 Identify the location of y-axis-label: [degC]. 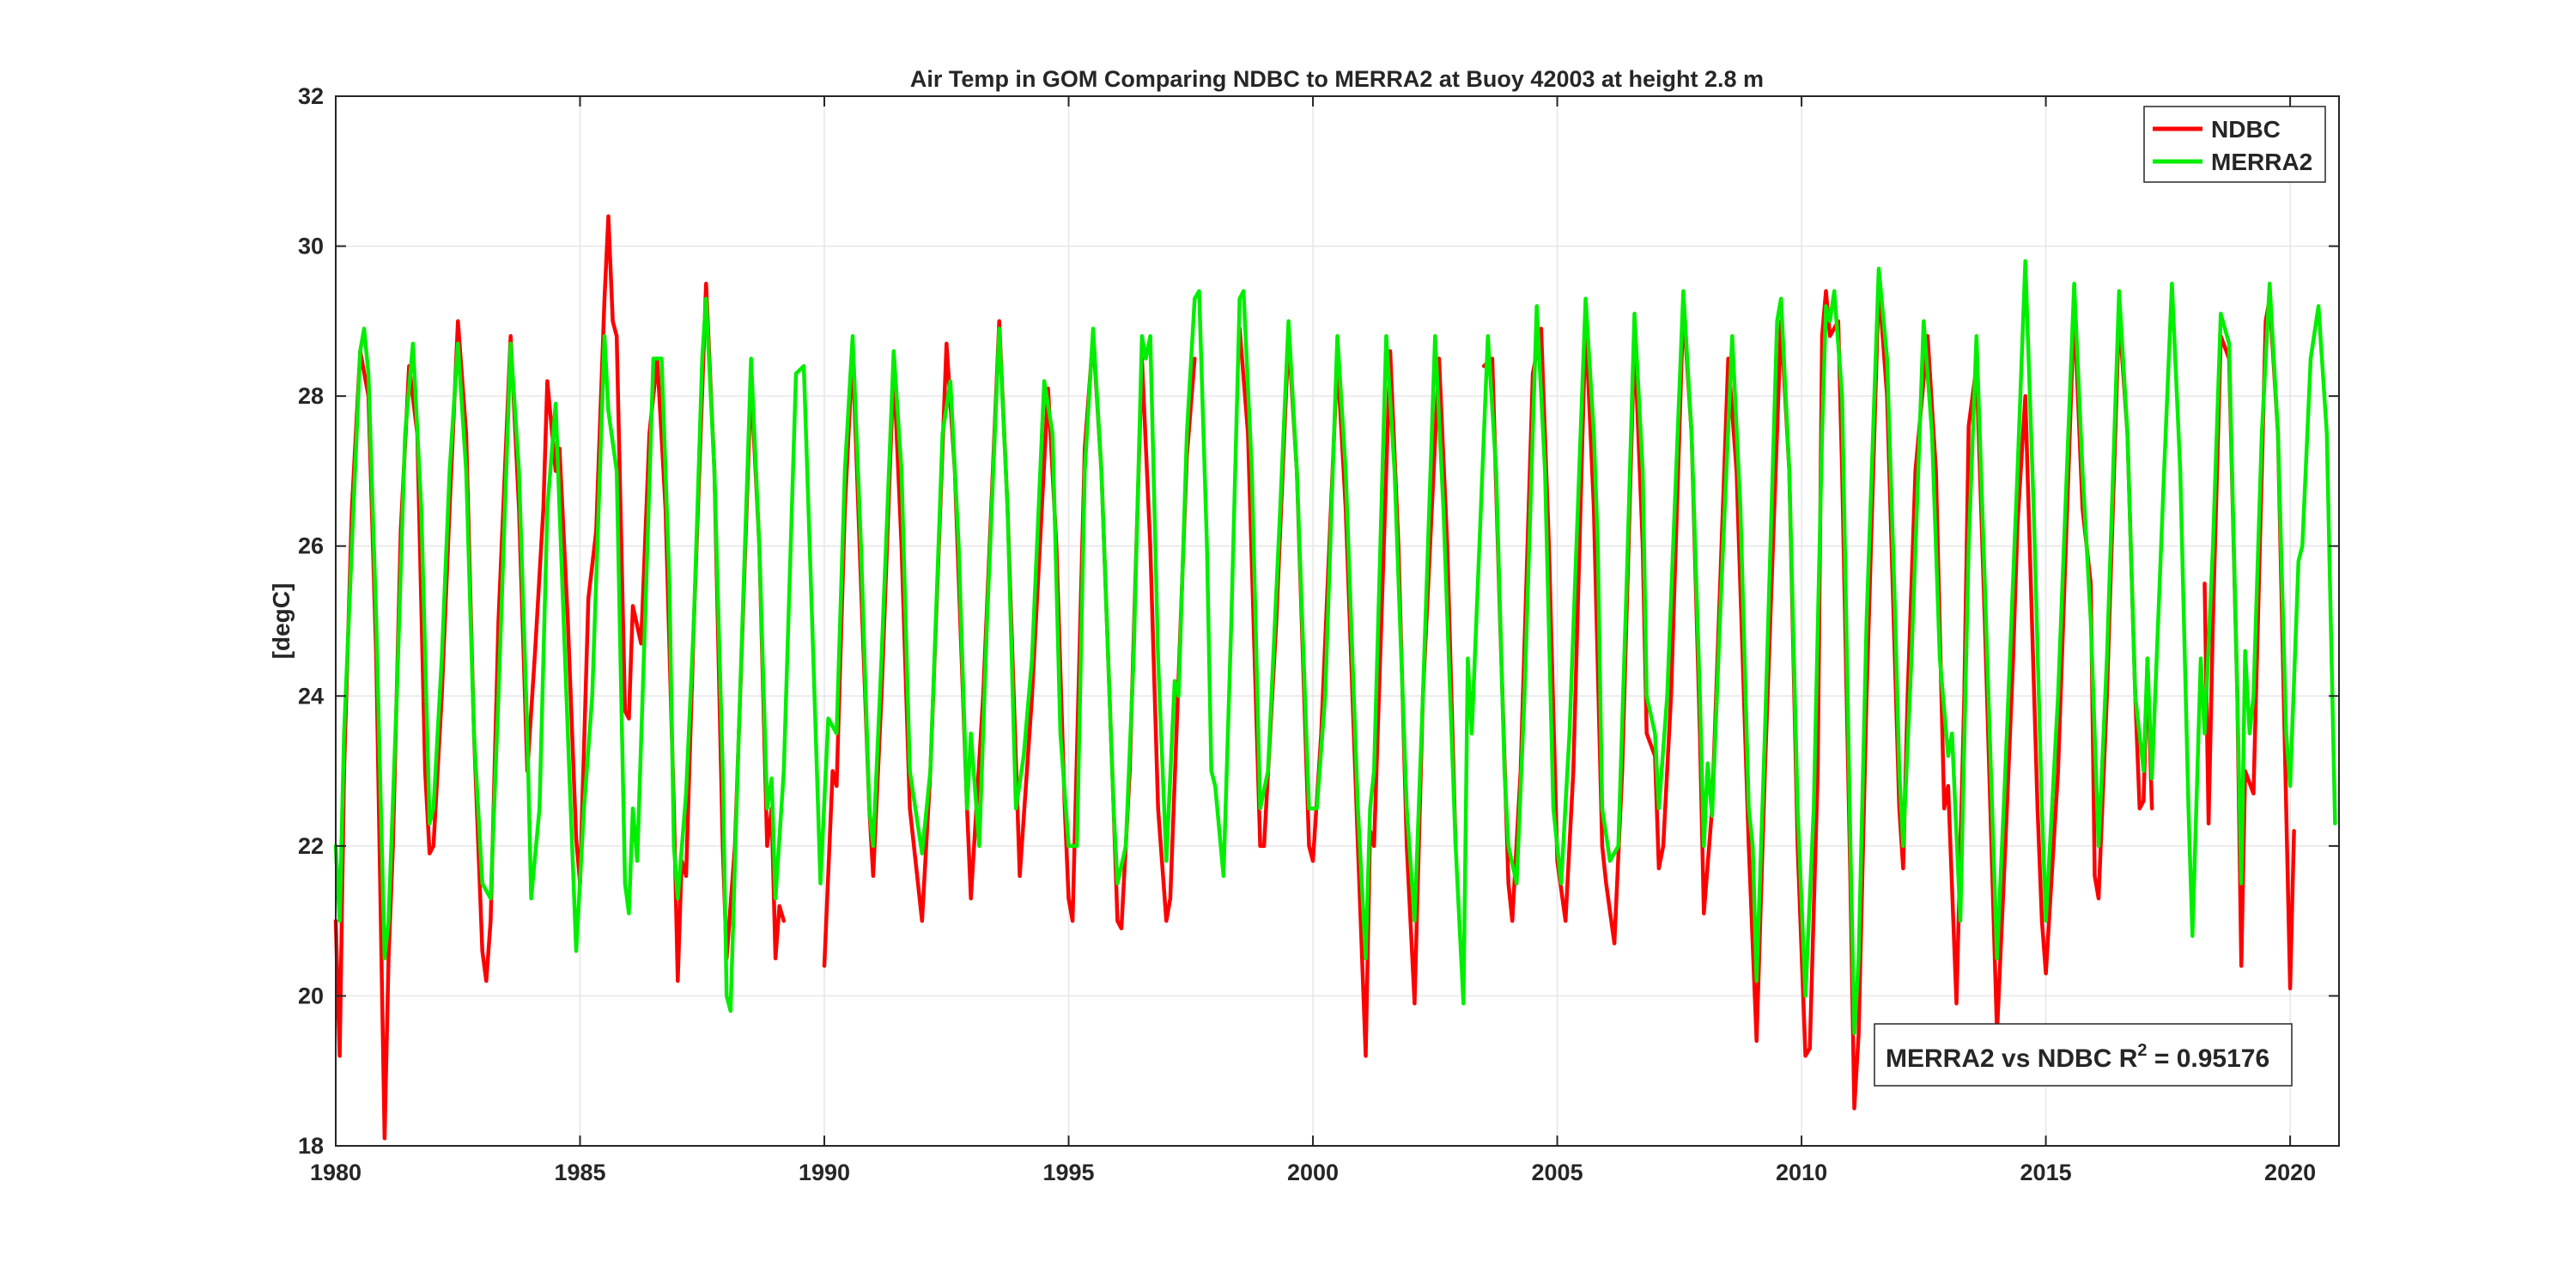
(281, 621).